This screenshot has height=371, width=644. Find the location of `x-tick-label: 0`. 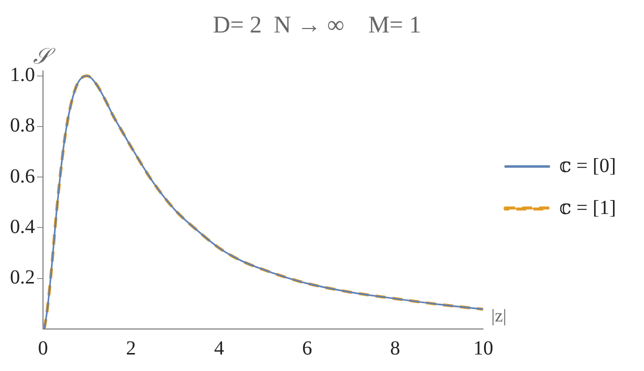

x-tick-label: 0 is located at coordinates (43, 348).